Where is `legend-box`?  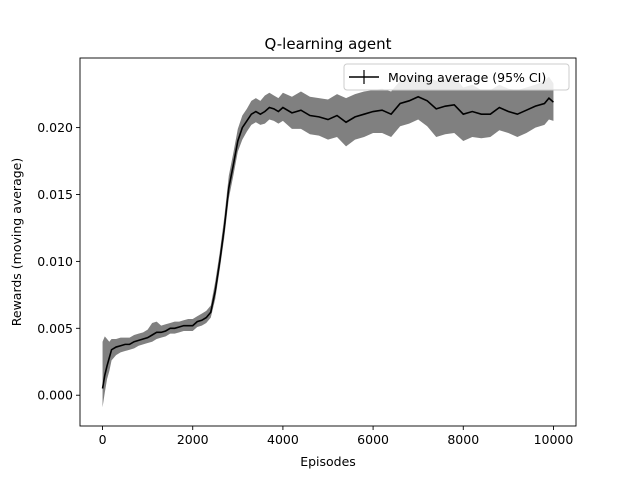 legend-box is located at coordinates (456, 77).